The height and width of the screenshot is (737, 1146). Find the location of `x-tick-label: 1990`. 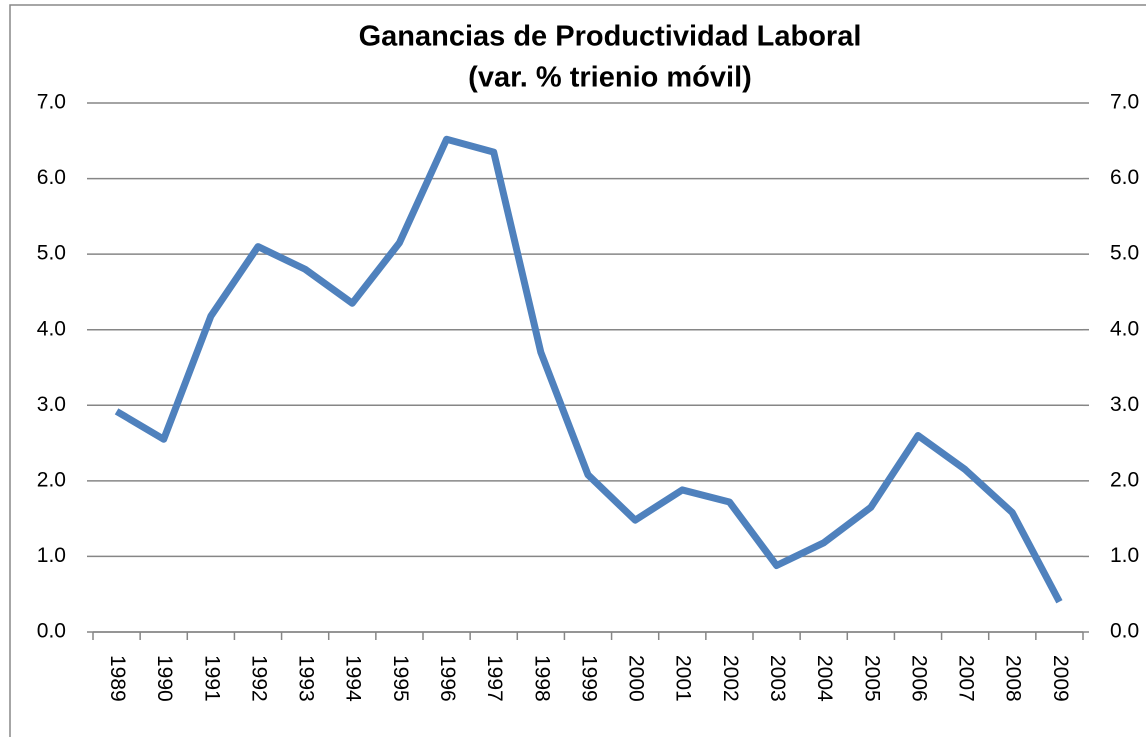

x-tick-label: 1990 is located at coordinates (164, 678).